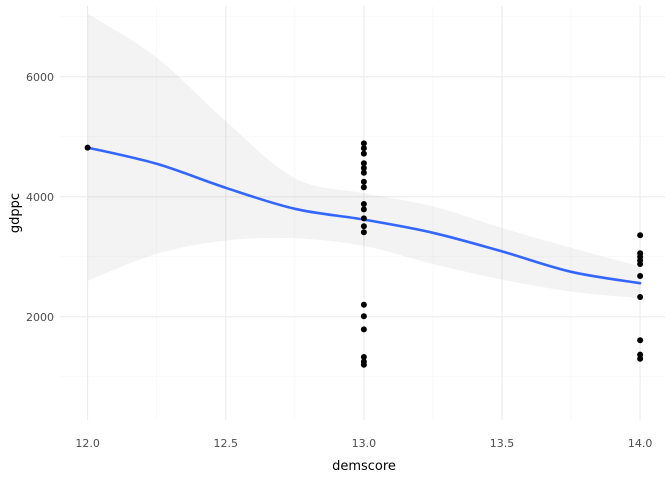  What do you see at coordinates (502, 443) in the screenshot?
I see `x-tick-label: 13.5` at bounding box center [502, 443].